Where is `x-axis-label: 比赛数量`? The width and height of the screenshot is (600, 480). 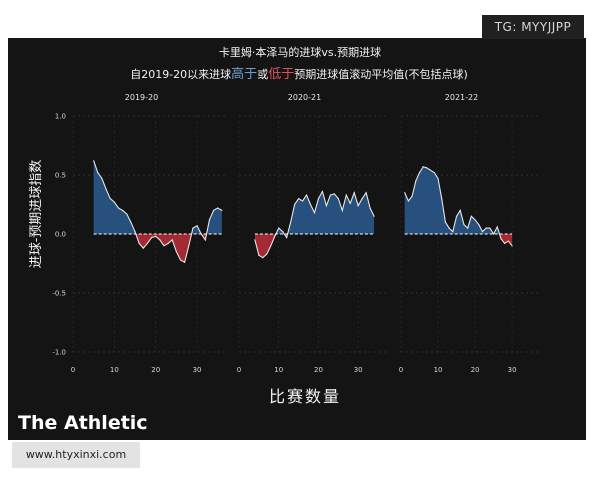
x-axis-label: 比赛数量 is located at coordinates (305, 396).